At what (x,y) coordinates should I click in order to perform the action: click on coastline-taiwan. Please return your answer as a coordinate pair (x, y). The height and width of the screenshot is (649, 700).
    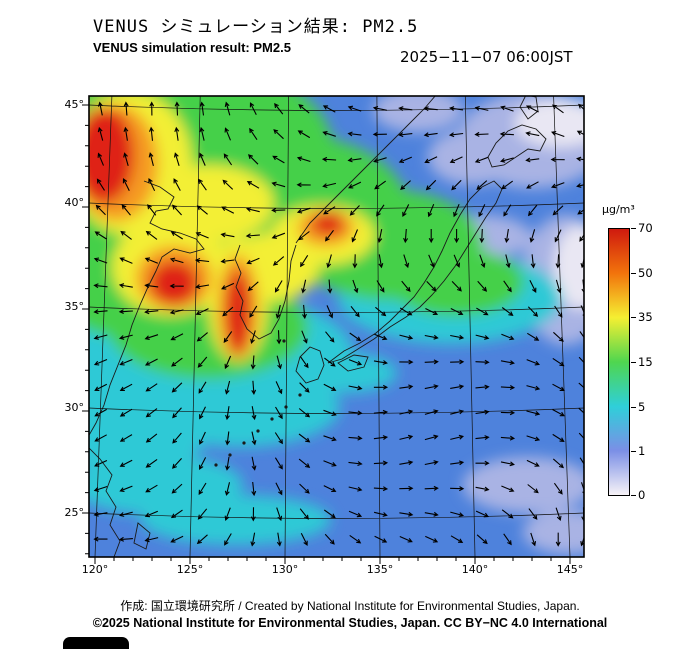
    Looking at the image, I should click on (142, 536).